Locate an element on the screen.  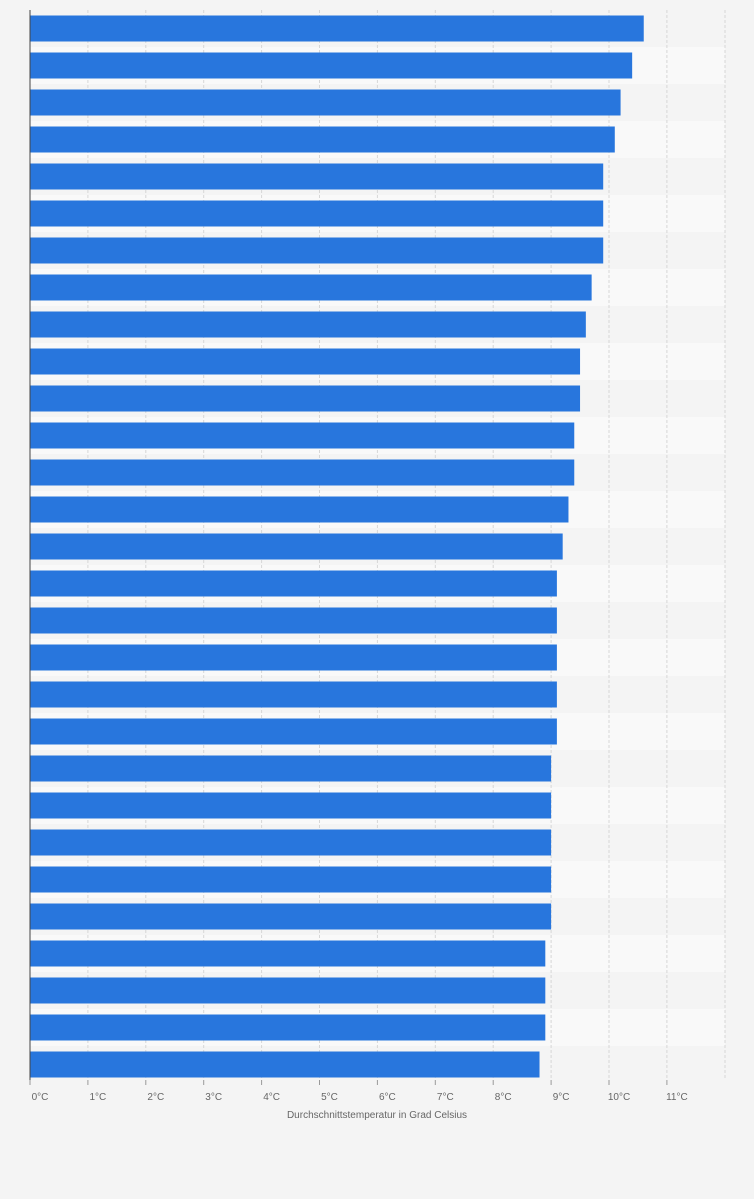
tick-label: 3°C is located at coordinates (213, 1097).